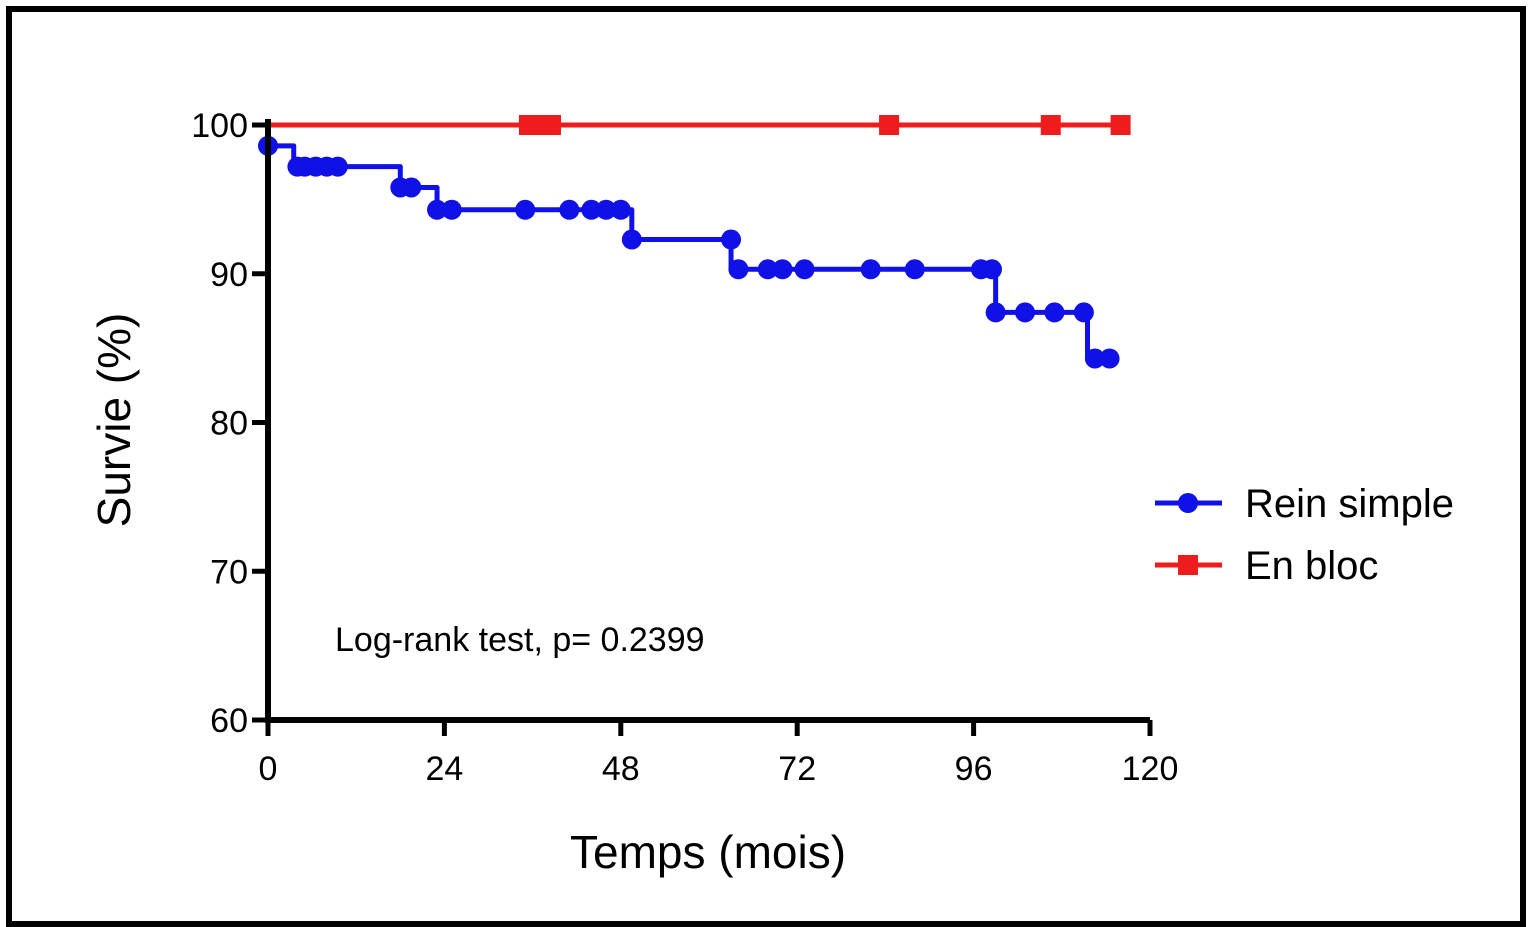 This screenshot has width=1528, height=927. Describe the element at coordinates (1349, 504) in the screenshot. I see `legend-label: Rein simple` at that location.